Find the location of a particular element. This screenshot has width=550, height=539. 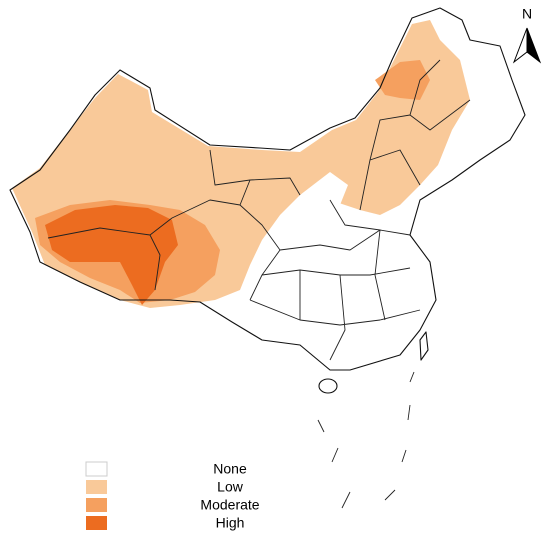

hainan is located at coordinates (328, 386).